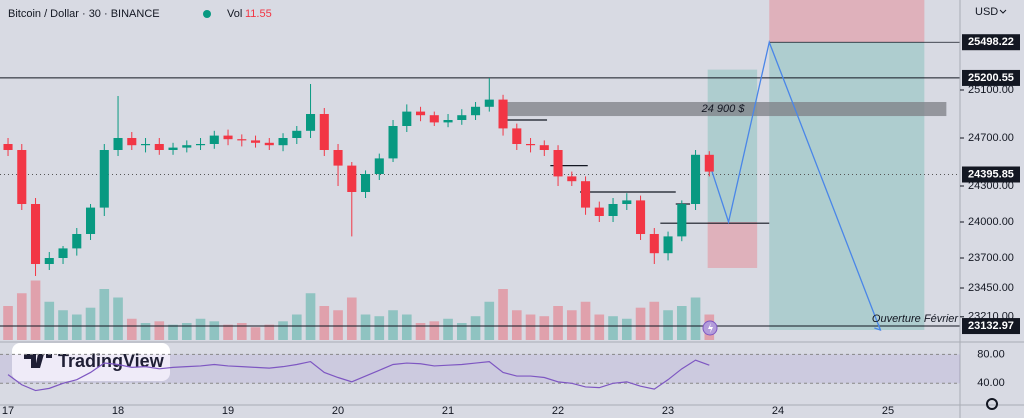 The height and width of the screenshot is (418, 1024). What do you see at coordinates (991, 326) in the screenshot?
I see `price-tag-label: 23132.97` at bounding box center [991, 326].